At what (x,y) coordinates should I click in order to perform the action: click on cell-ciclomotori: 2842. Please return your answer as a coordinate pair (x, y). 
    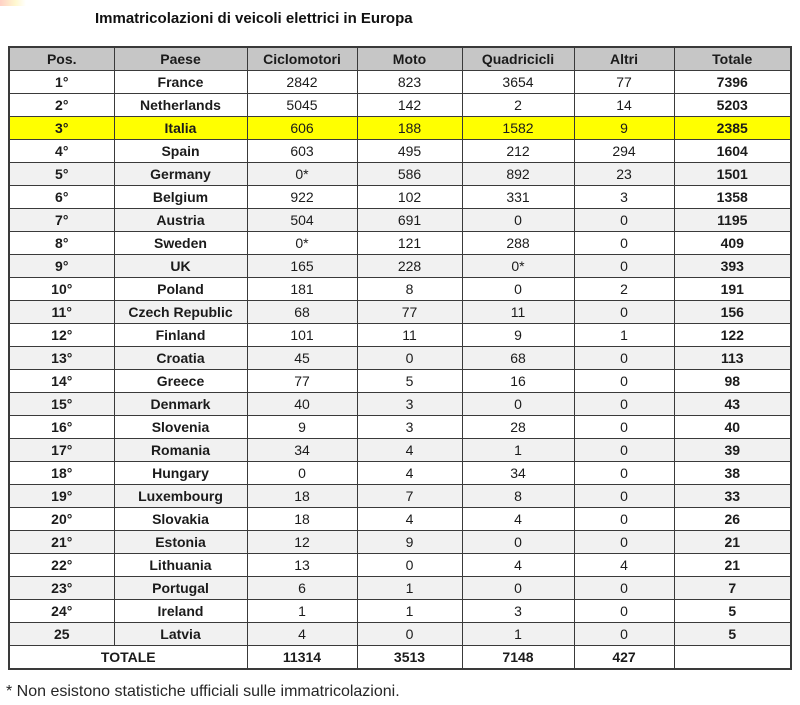
    Looking at the image, I should click on (302, 82).